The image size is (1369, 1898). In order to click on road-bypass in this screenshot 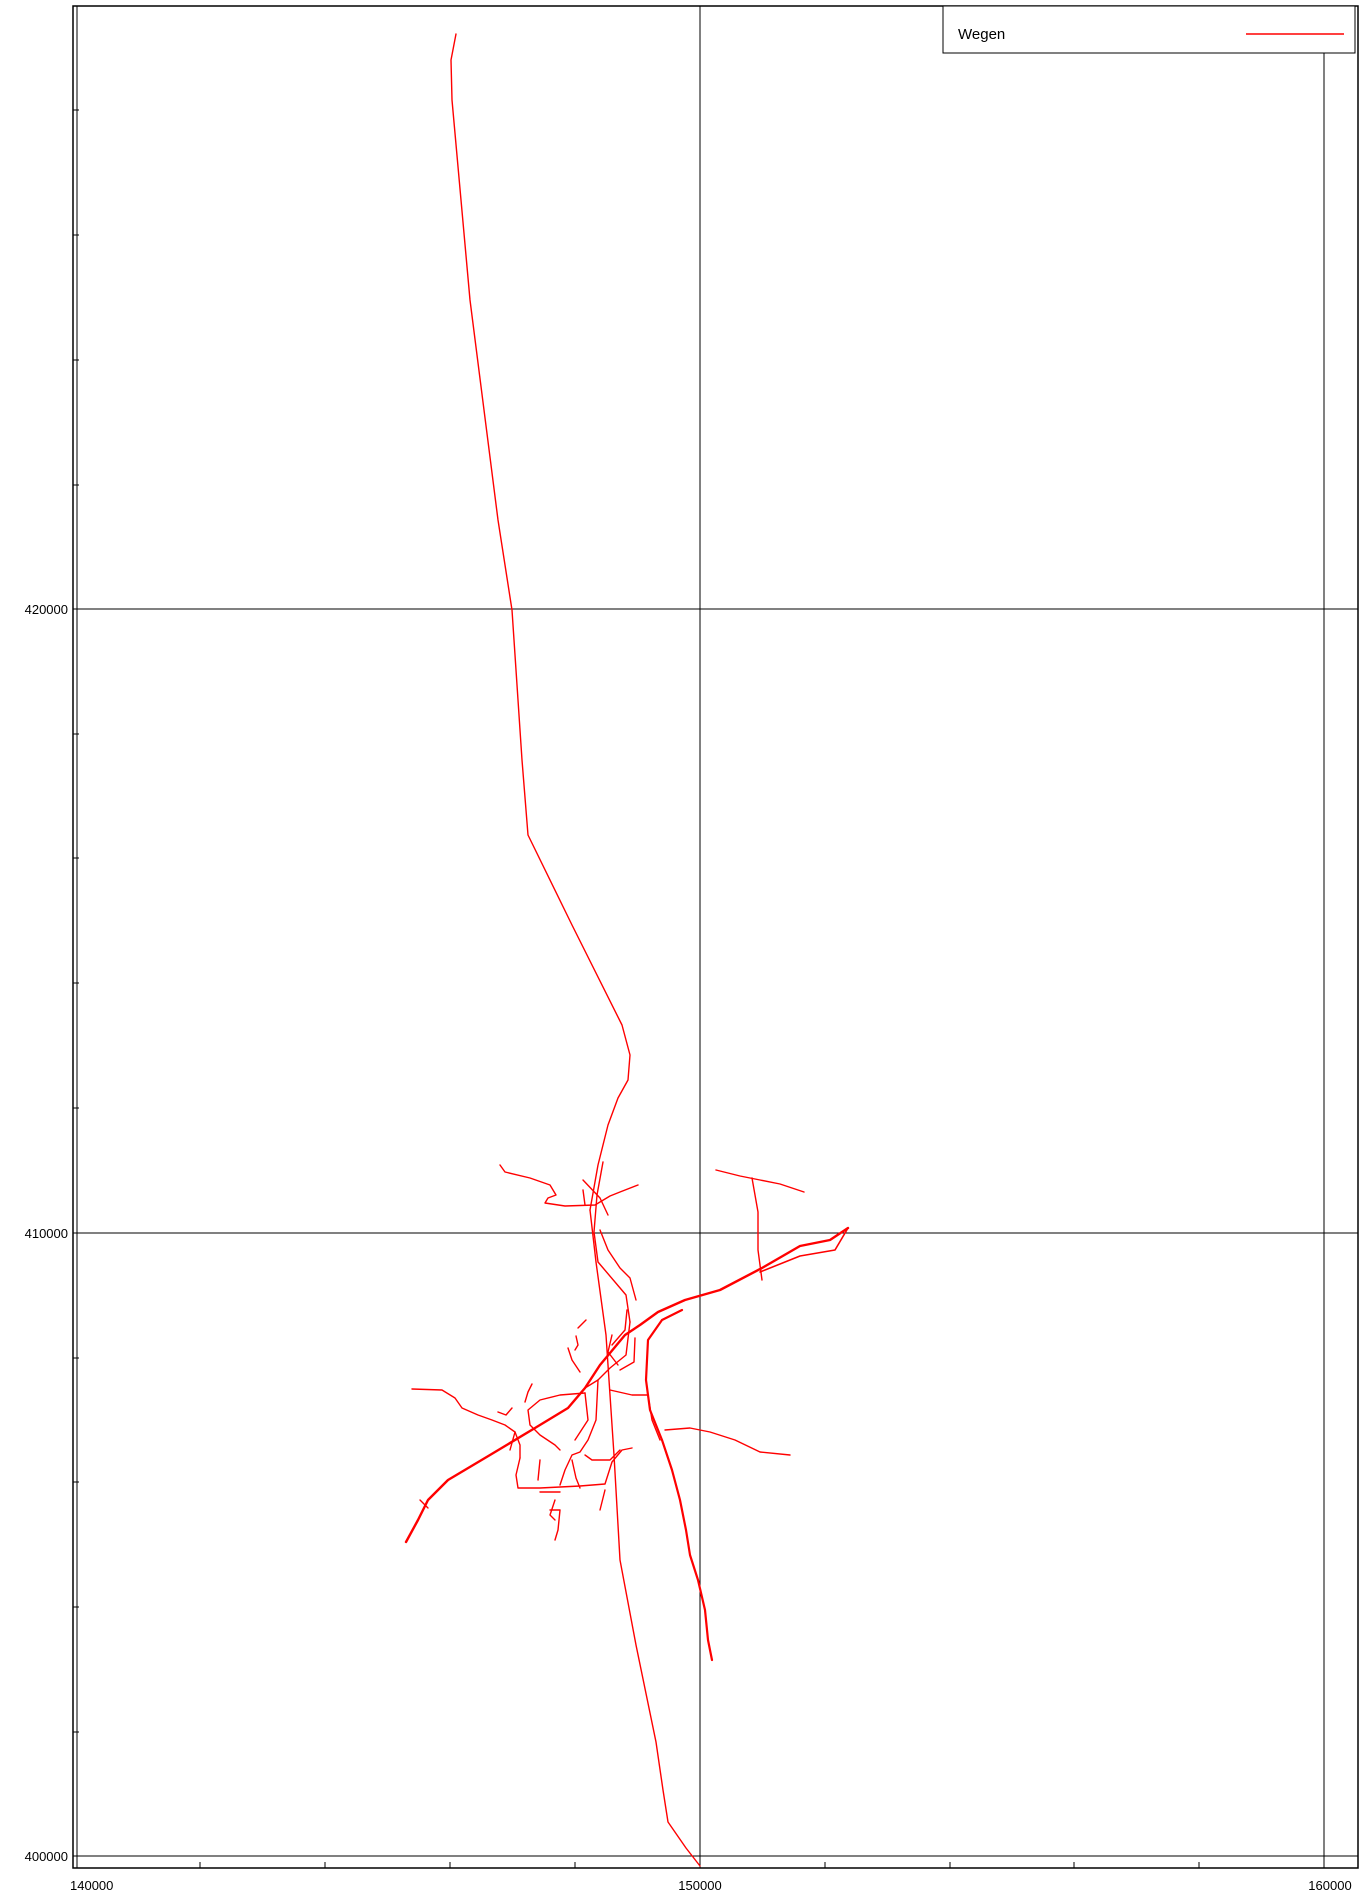, I will do `click(679, 1485)`.